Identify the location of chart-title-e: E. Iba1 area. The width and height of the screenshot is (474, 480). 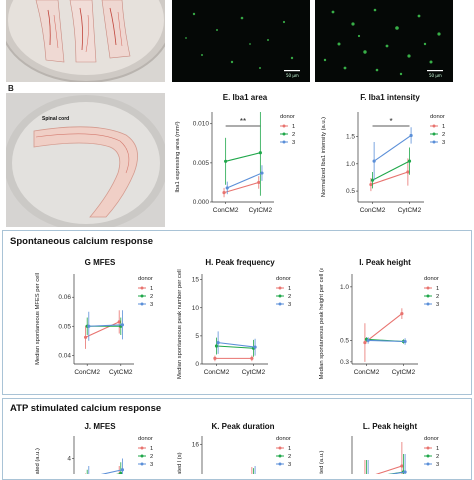
(245, 97).